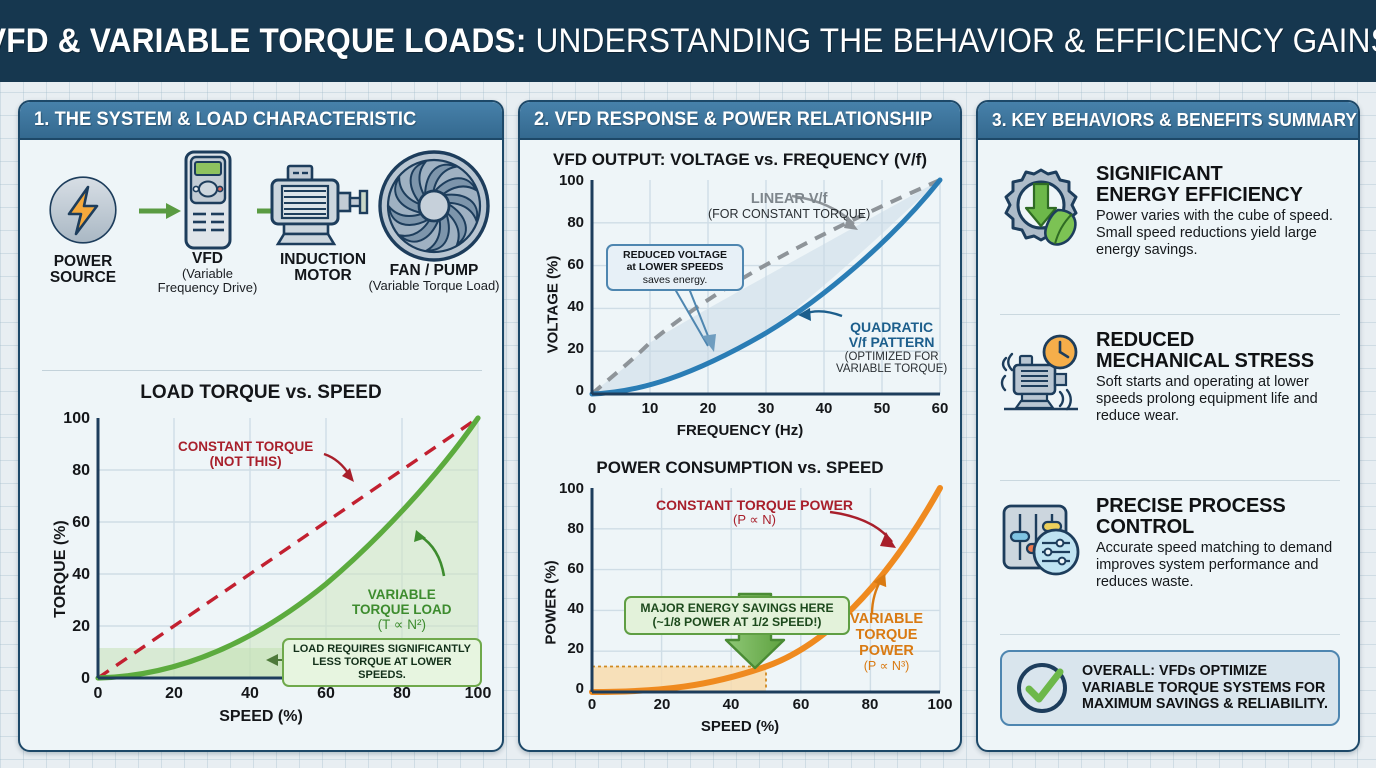 This screenshot has width=1376, height=768. What do you see at coordinates (886, 650) in the screenshot?
I see `chart3-ann2-line3: POWER` at bounding box center [886, 650].